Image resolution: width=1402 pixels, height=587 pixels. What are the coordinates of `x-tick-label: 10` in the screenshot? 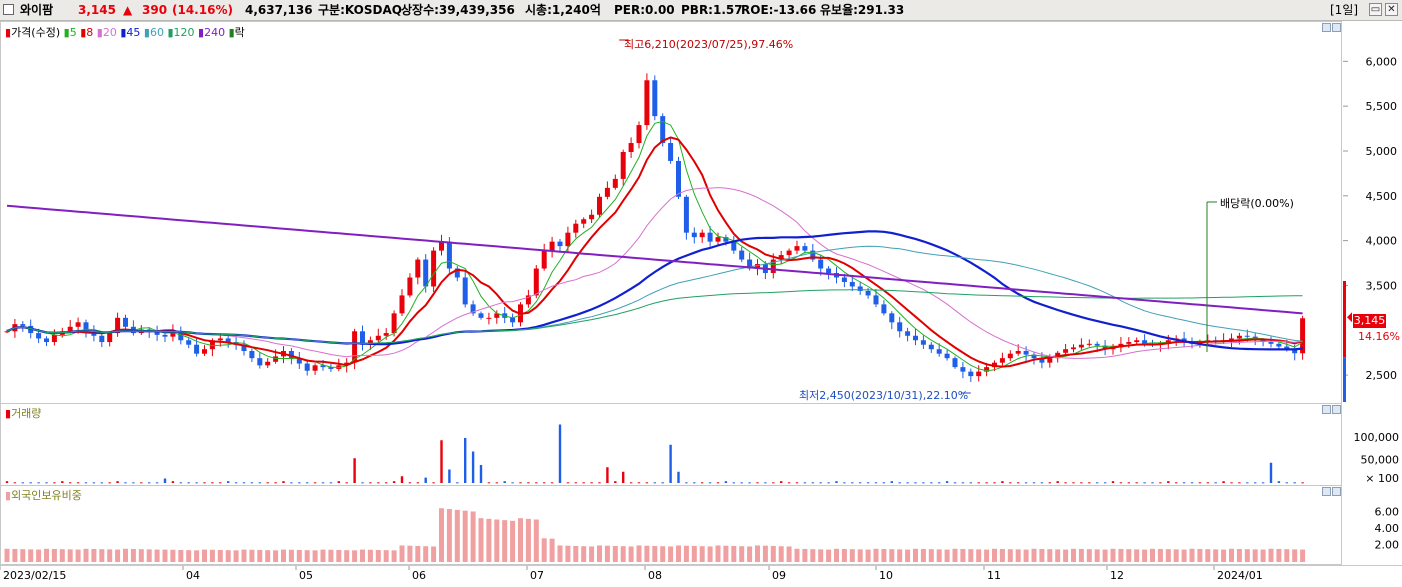 It's located at (886, 575).